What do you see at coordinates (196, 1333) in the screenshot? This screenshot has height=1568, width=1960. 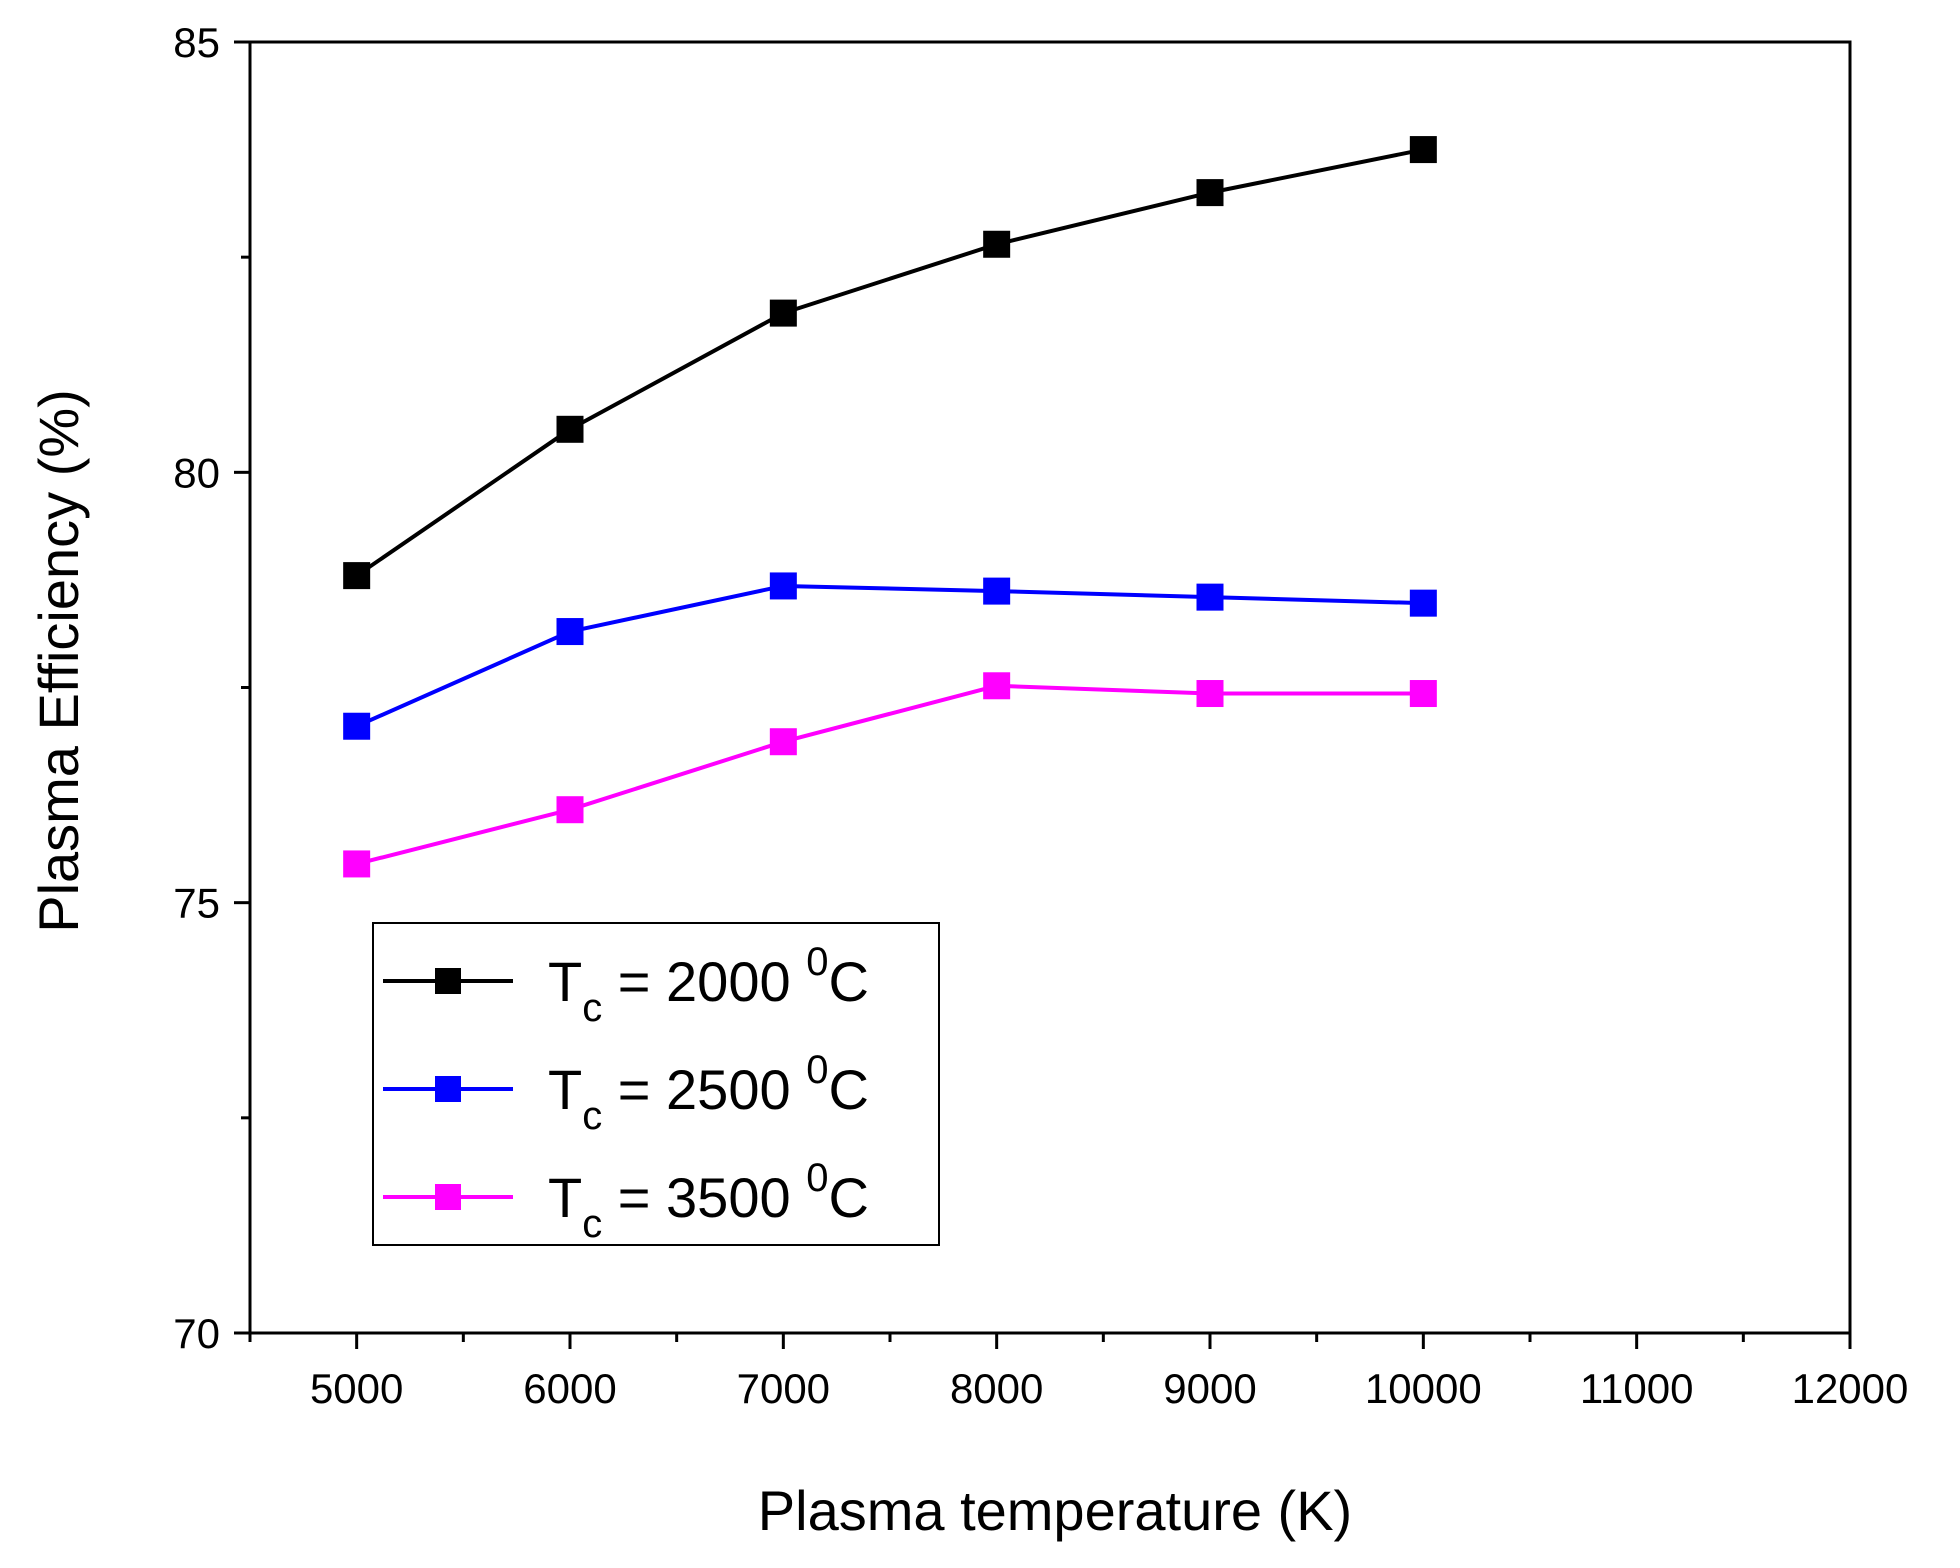 I see `y-tick-label: 70` at bounding box center [196, 1333].